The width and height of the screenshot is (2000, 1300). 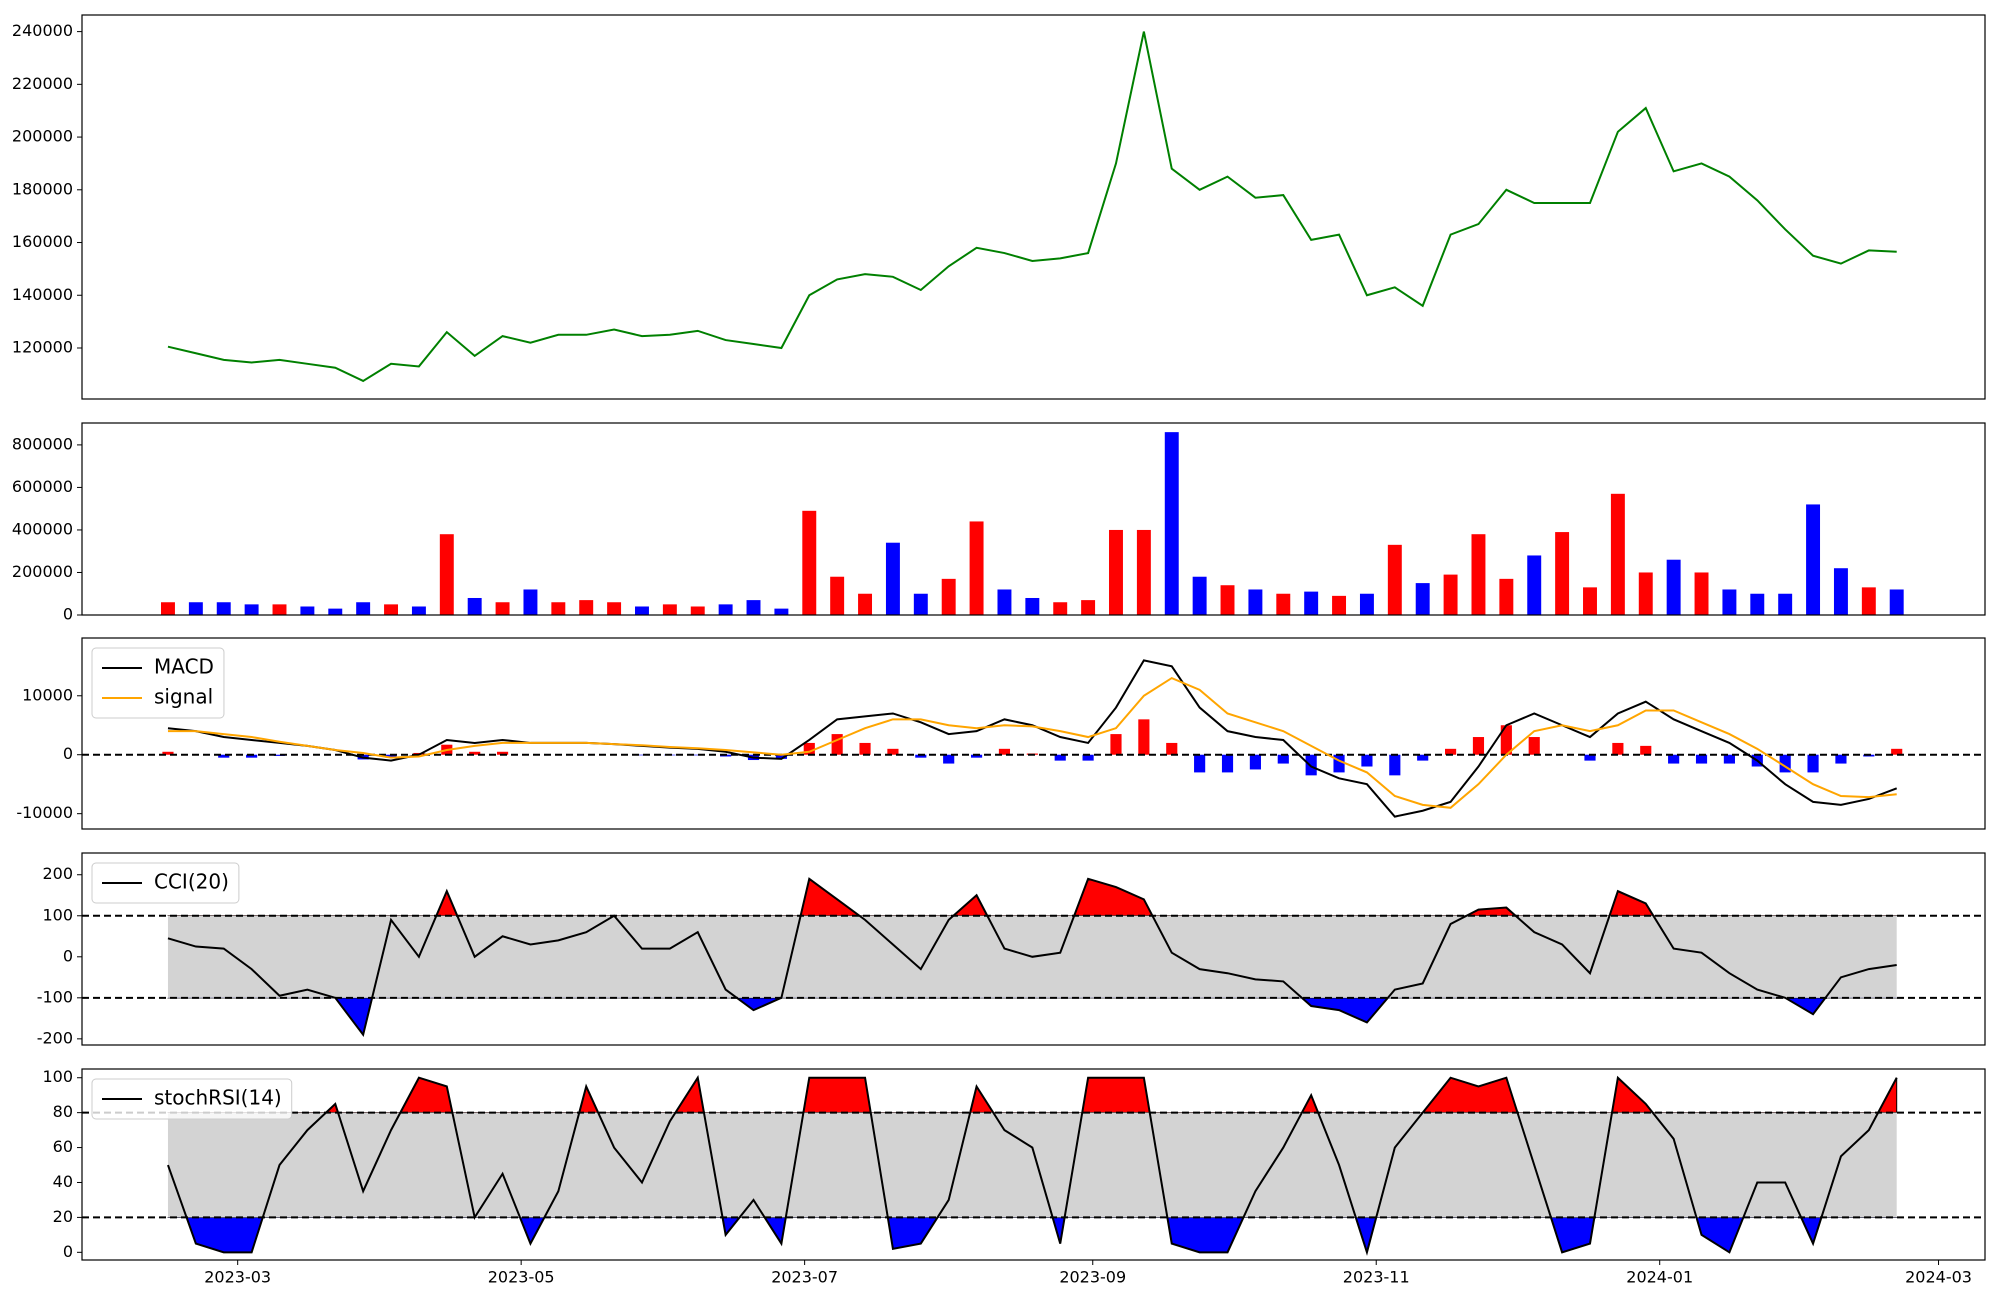 I want to click on y-tick-label: 140000, so click(x=42, y=294).